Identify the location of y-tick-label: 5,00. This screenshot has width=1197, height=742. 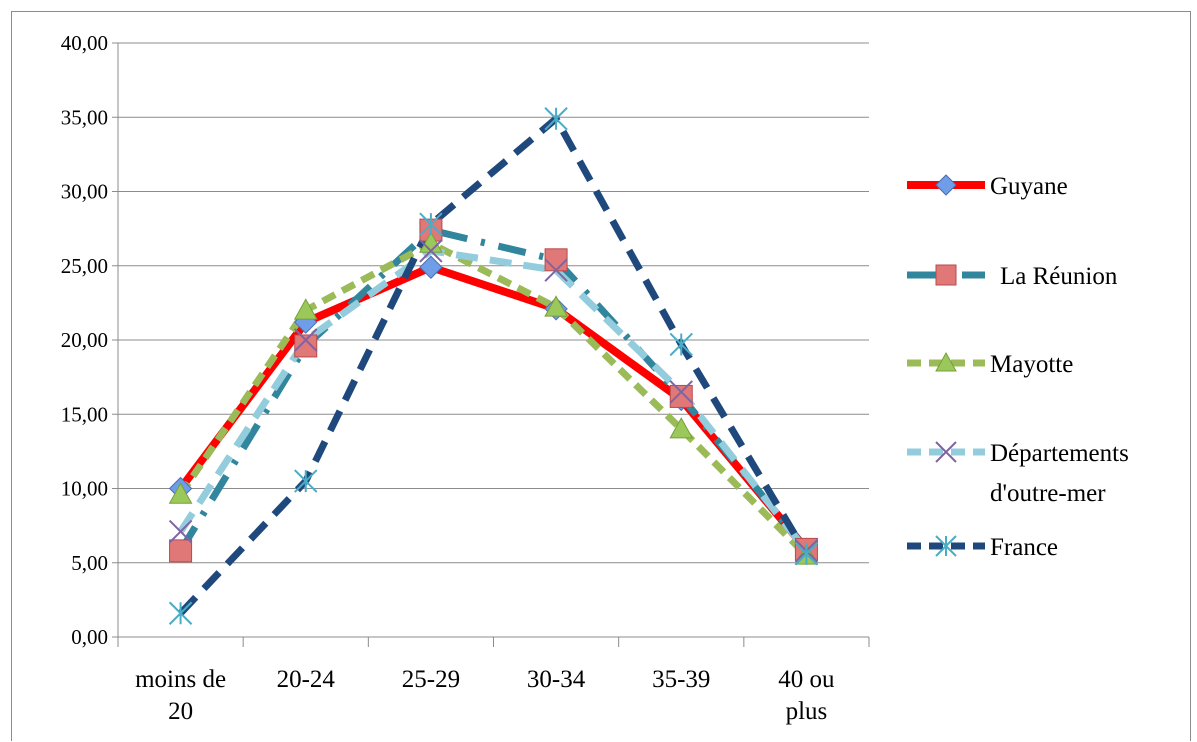
(89, 563).